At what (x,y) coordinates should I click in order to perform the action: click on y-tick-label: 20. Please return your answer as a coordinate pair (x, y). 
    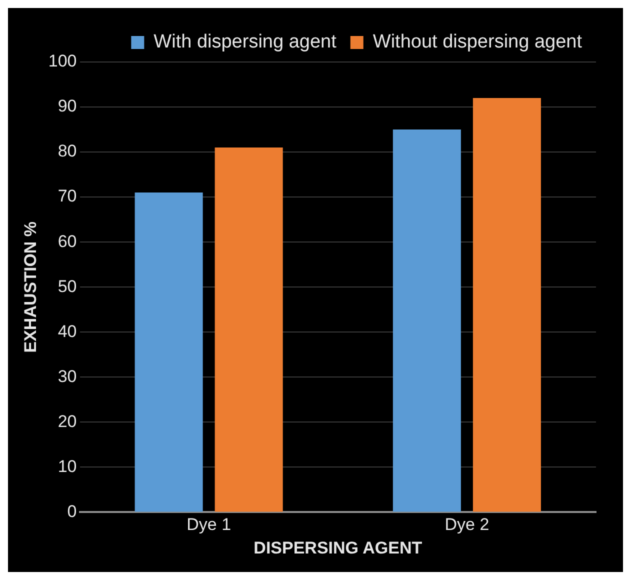
    Looking at the image, I should click on (67, 421).